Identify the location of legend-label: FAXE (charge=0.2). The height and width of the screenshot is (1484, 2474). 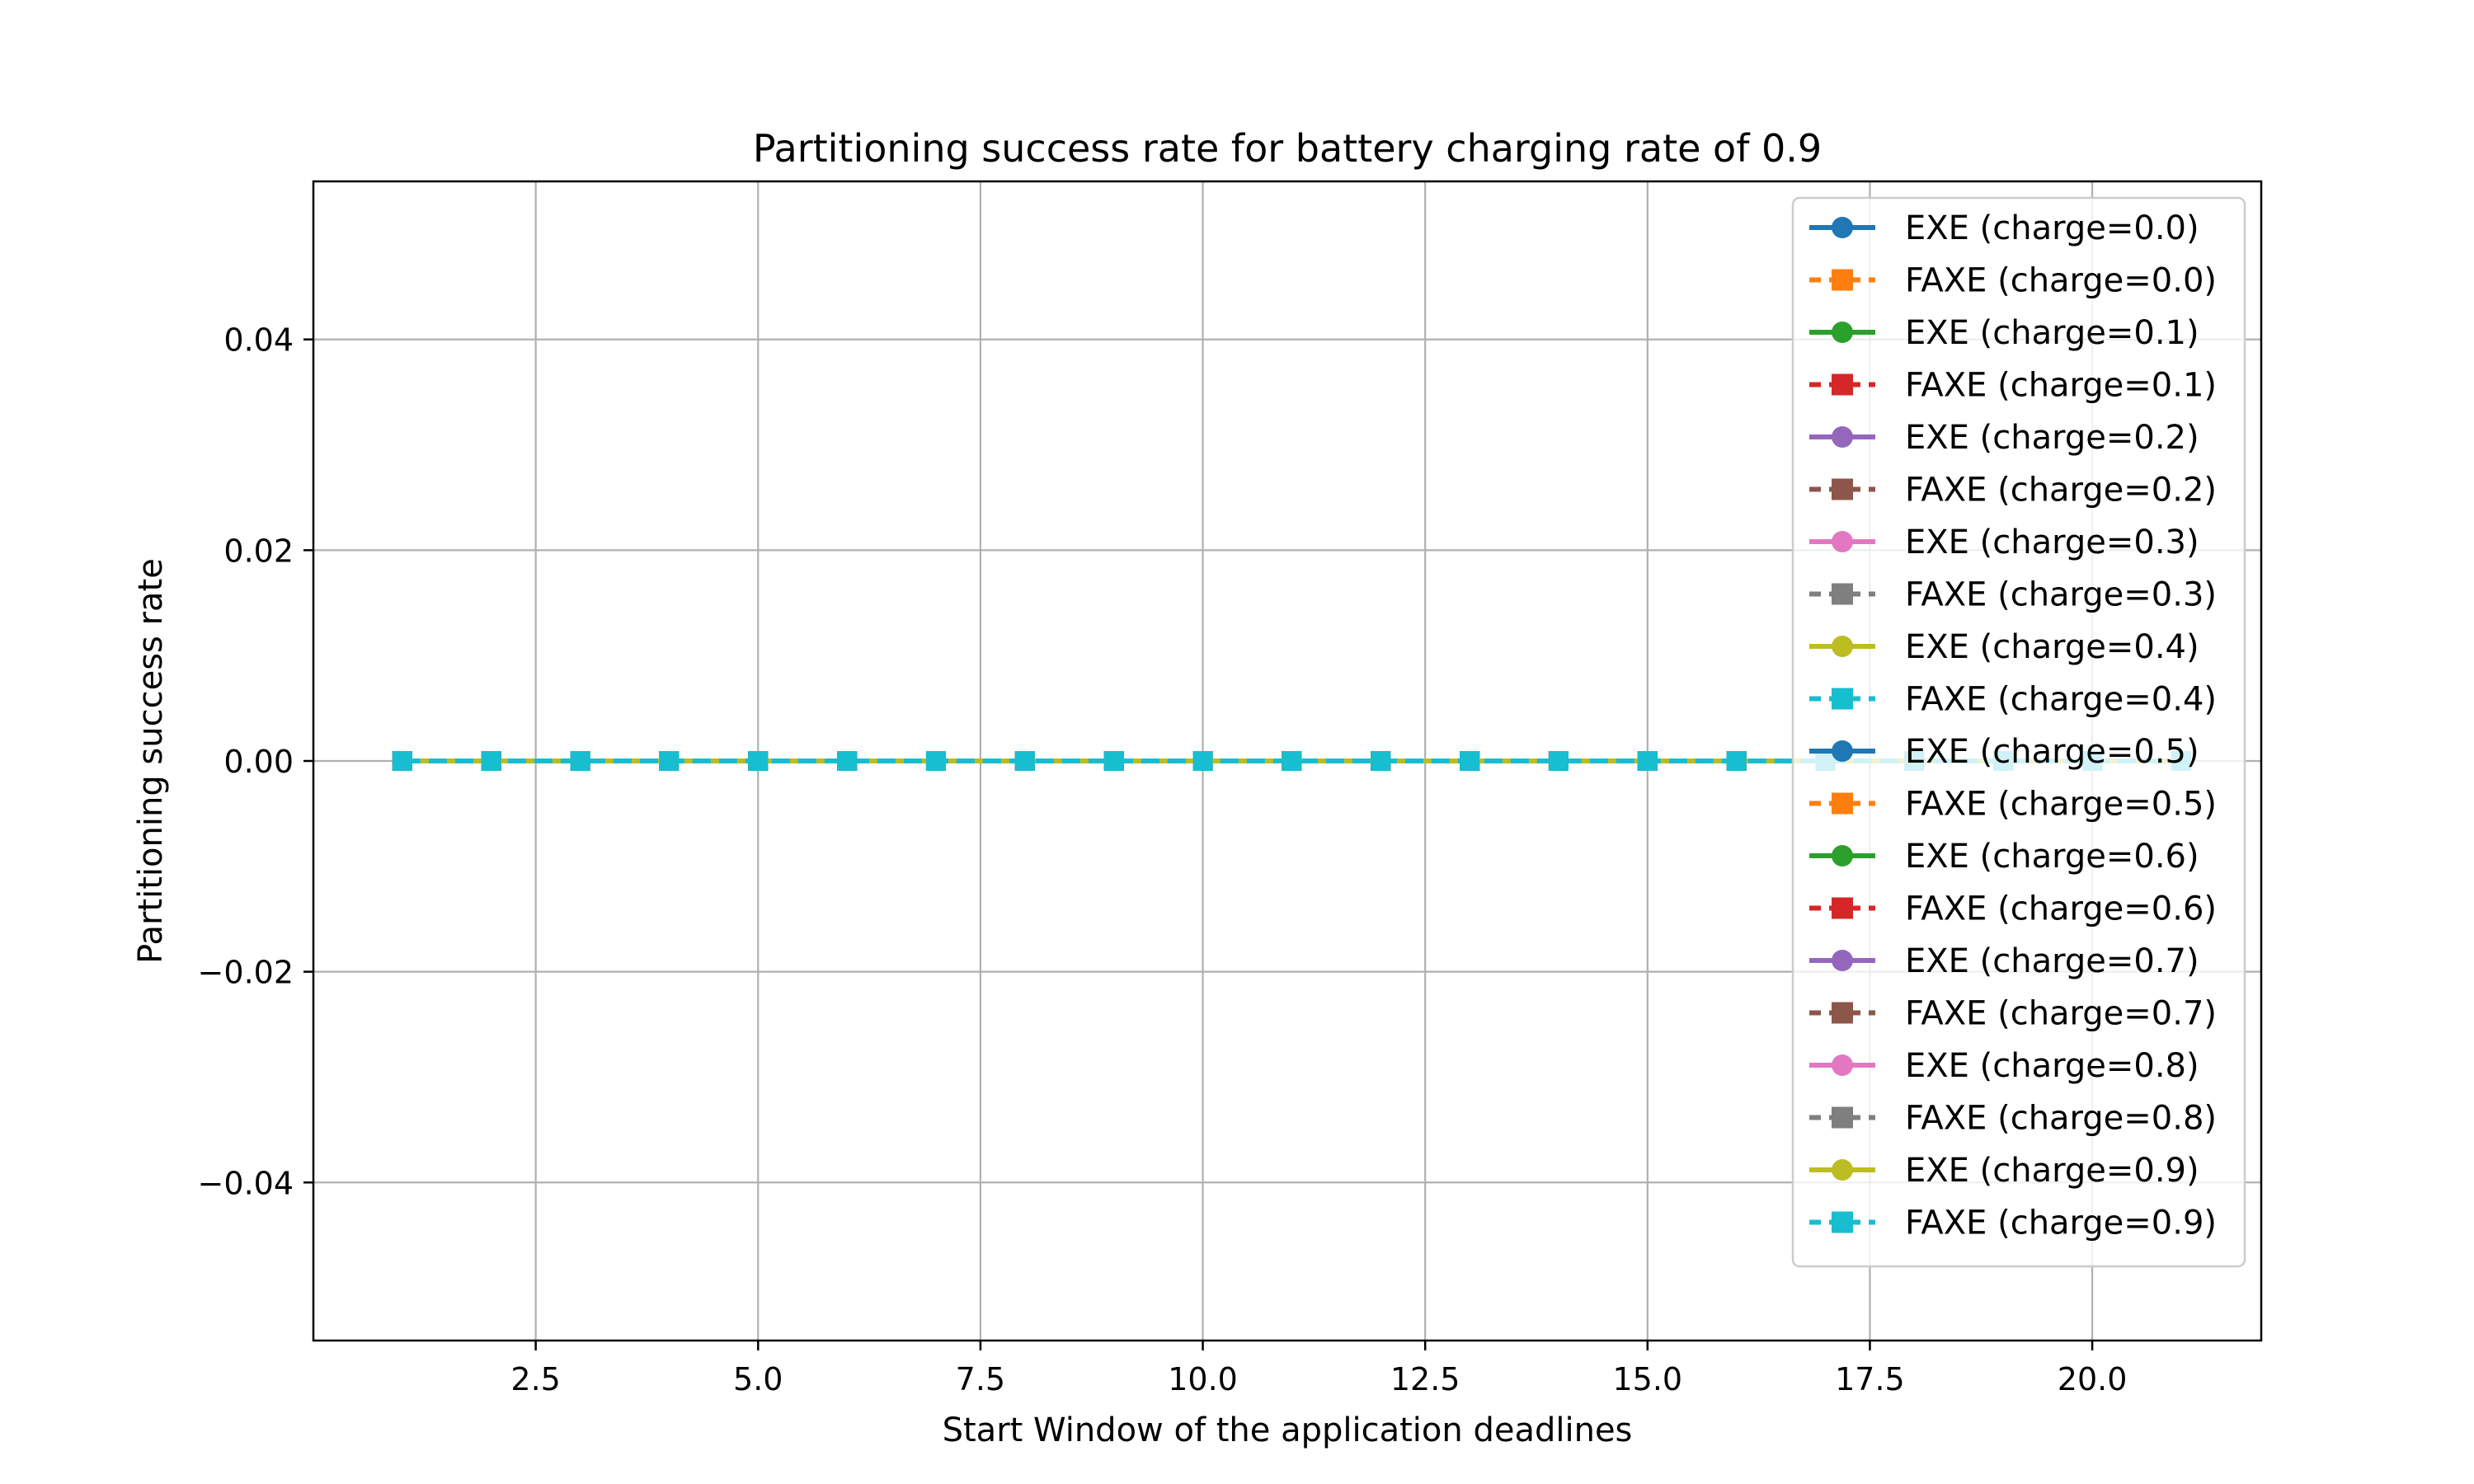
(2061, 491).